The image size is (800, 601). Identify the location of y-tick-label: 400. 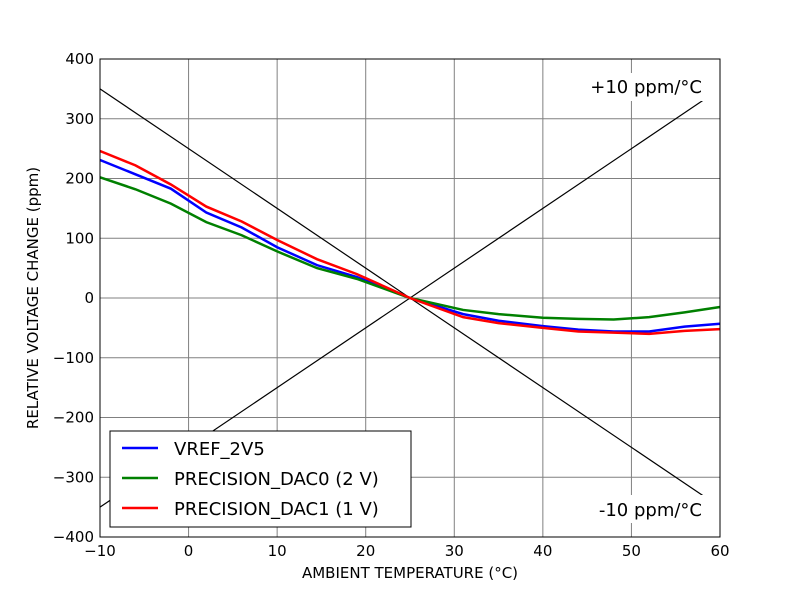
(79, 59).